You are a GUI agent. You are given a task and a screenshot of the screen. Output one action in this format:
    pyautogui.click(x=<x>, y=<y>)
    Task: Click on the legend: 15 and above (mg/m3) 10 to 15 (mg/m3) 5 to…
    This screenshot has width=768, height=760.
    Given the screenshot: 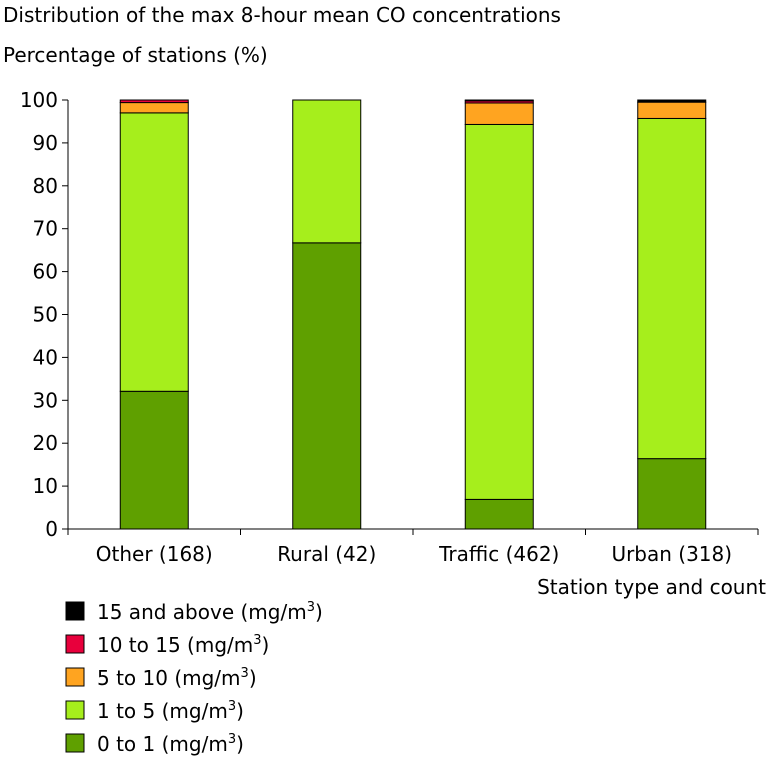 What is the action you would take?
    pyautogui.click(x=194, y=678)
    